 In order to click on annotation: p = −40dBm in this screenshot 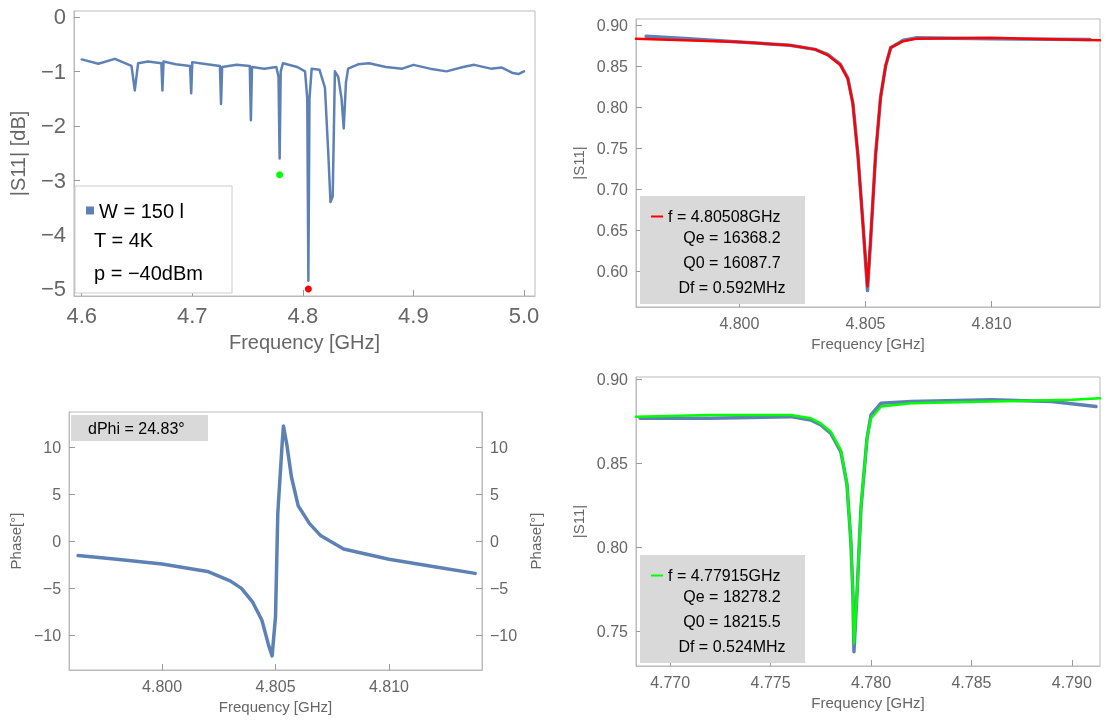, I will do `click(148, 272)`.